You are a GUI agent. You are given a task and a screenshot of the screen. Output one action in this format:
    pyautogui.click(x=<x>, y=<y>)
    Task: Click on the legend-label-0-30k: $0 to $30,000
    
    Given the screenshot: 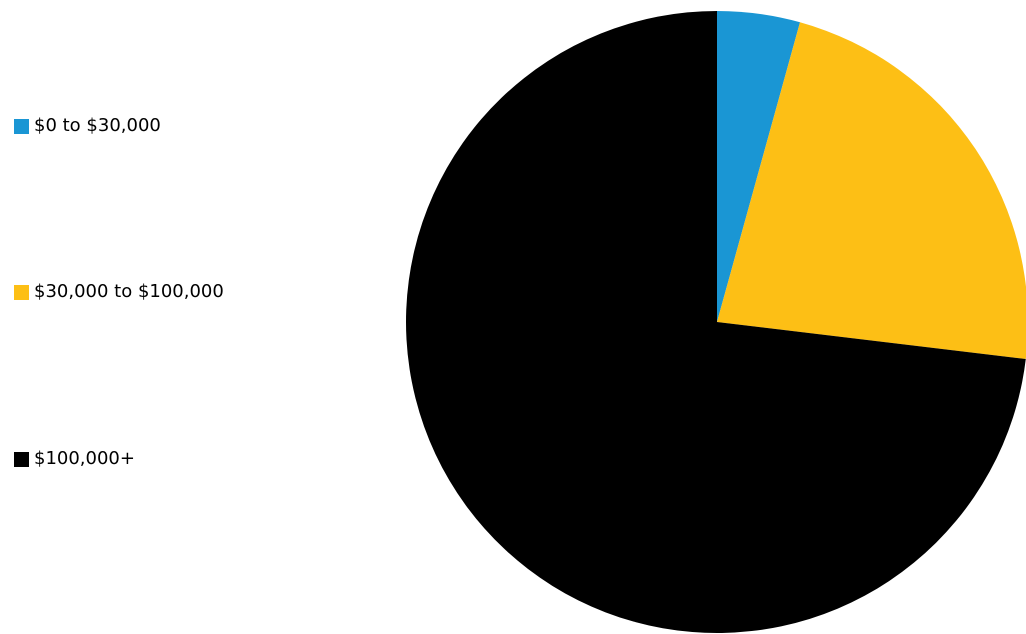 What is the action you would take?
    pyautogui.click(x=97, y=125)
    